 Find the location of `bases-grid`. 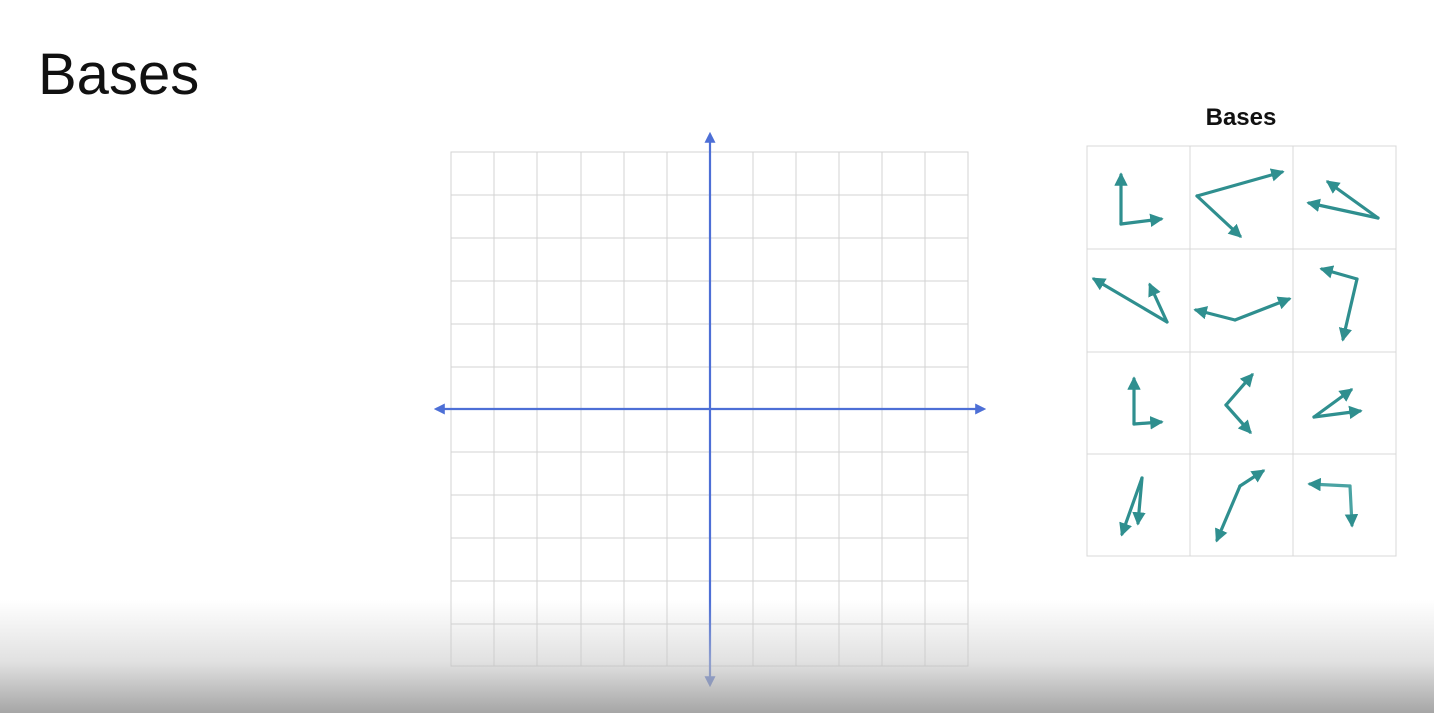

bases-grid is located at coordinates (1241, 351).